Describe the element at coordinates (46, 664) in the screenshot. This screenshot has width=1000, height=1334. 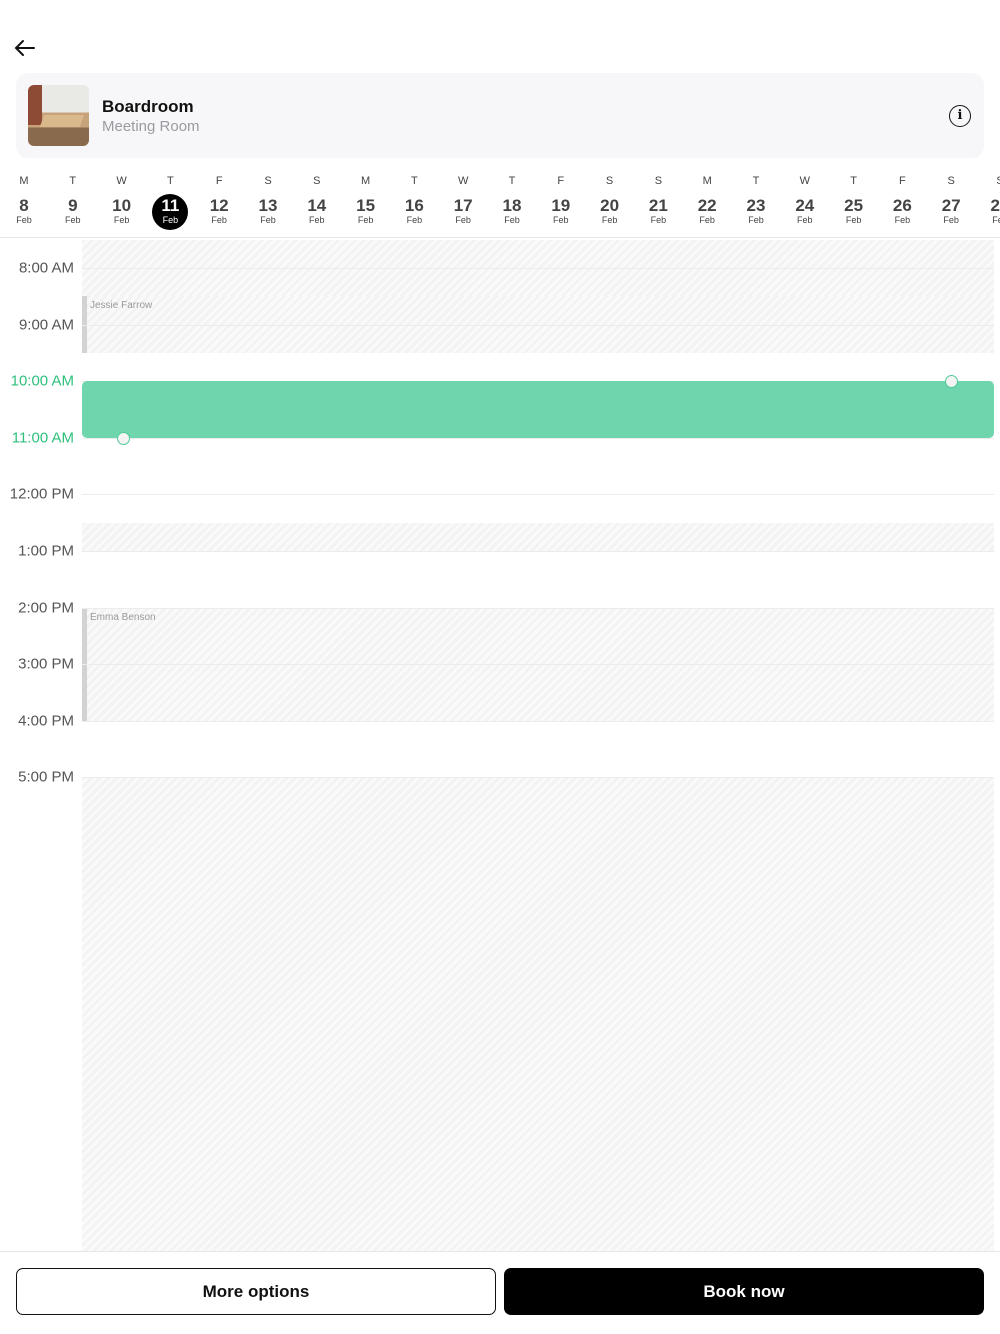
I see `hour-label: 3:00 PM` at that location.